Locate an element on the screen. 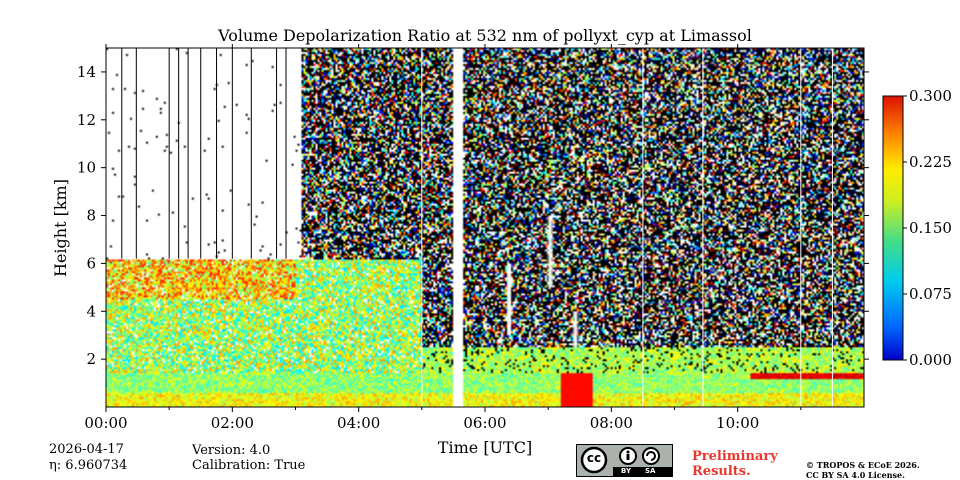  copyright-line-2: CC BY SA 4.0 License. is located at coordinates (855, 475).